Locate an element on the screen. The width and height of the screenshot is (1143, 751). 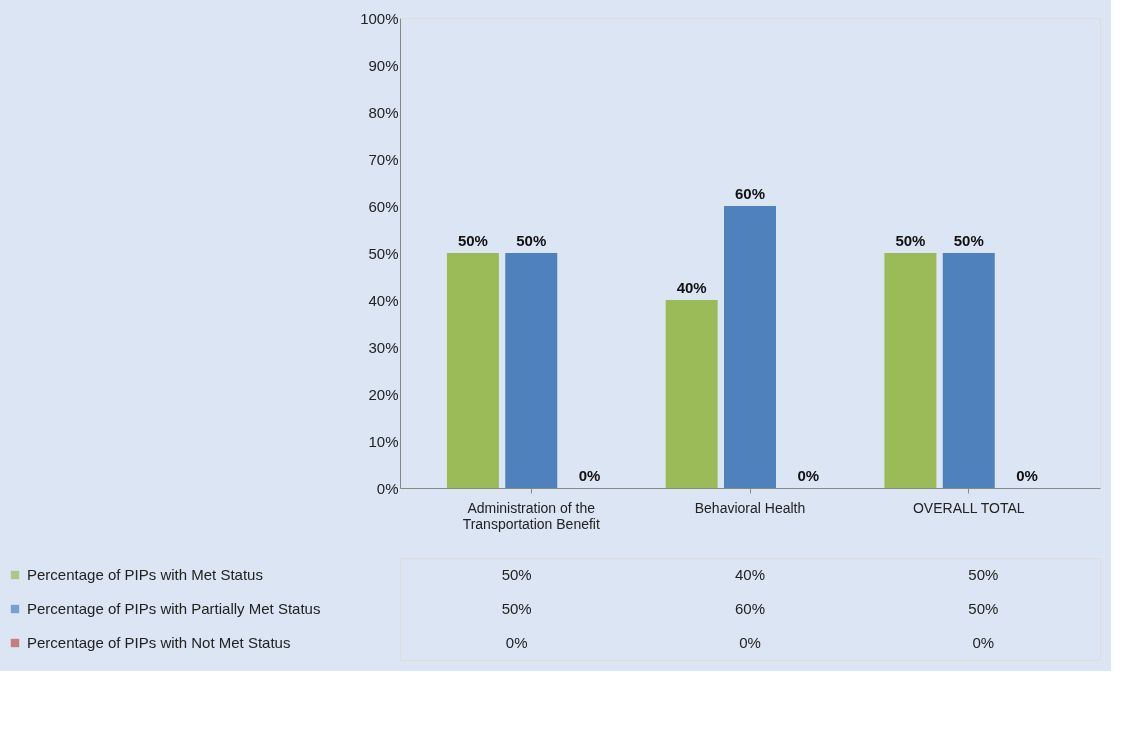
y-tick-label: 0% is located at coordinates (387, 488).